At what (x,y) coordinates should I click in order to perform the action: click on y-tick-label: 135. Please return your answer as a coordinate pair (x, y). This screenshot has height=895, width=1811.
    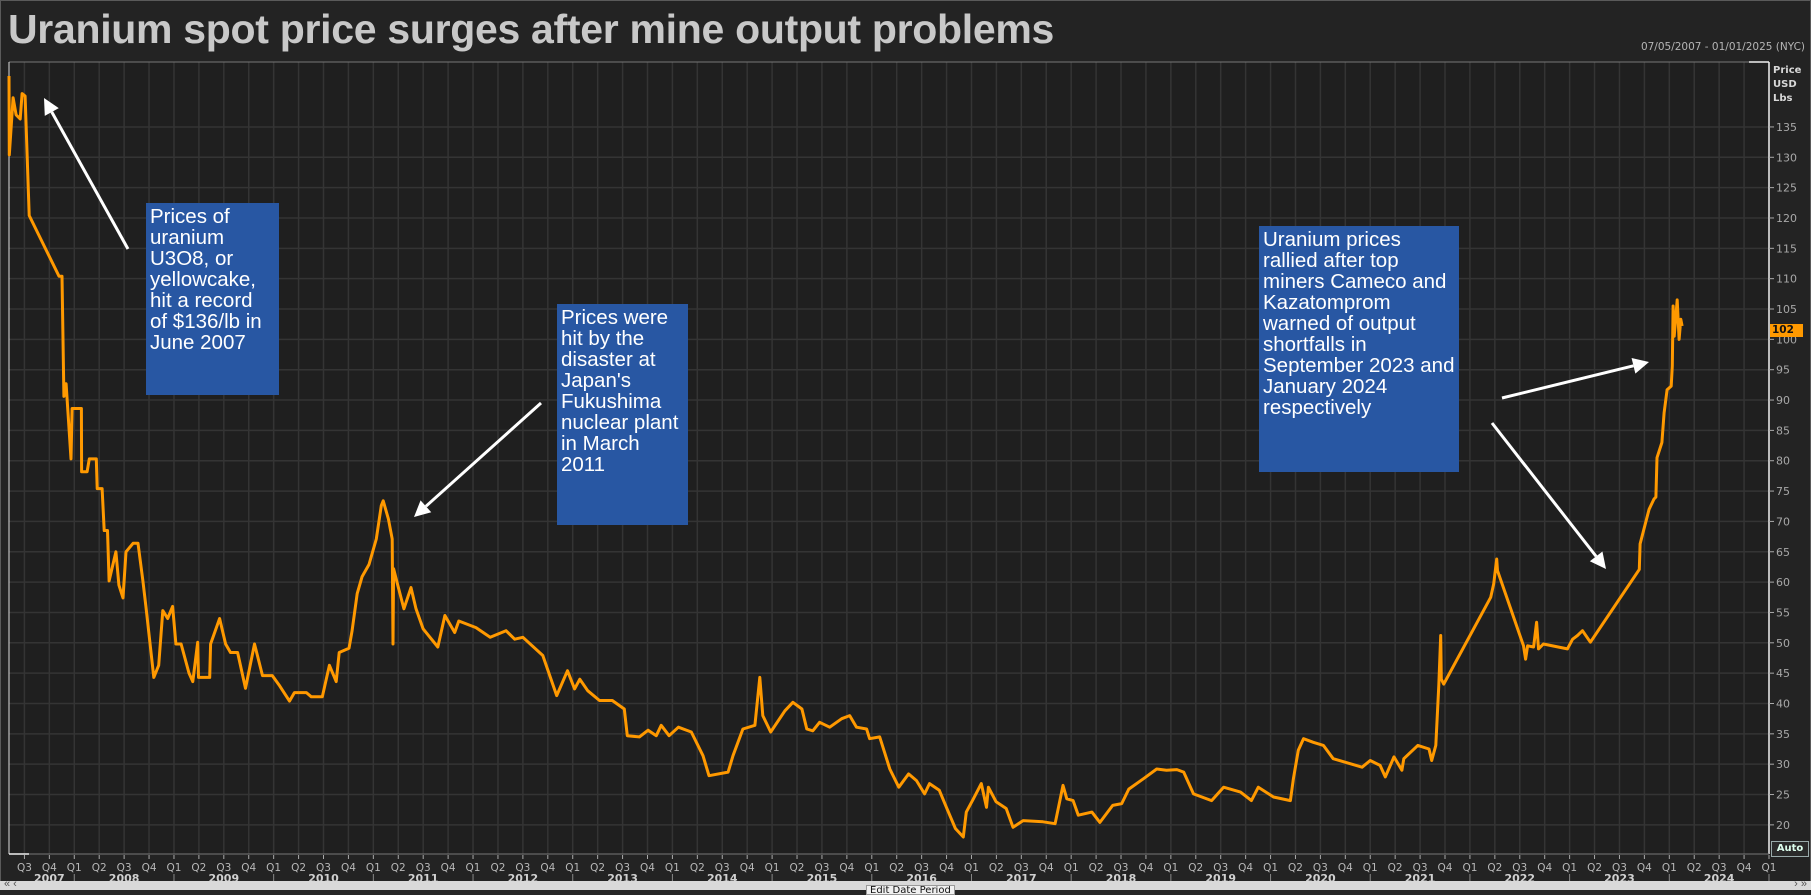
    Looking at the image, I should click on (1786, 127).